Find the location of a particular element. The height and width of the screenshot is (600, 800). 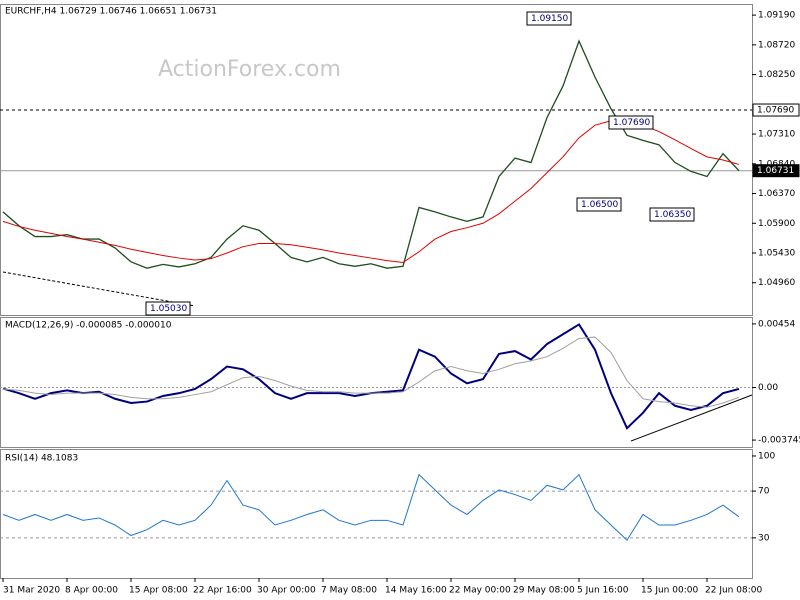

y-tick-label: 1.07310 is located at coordinates (776, 135).